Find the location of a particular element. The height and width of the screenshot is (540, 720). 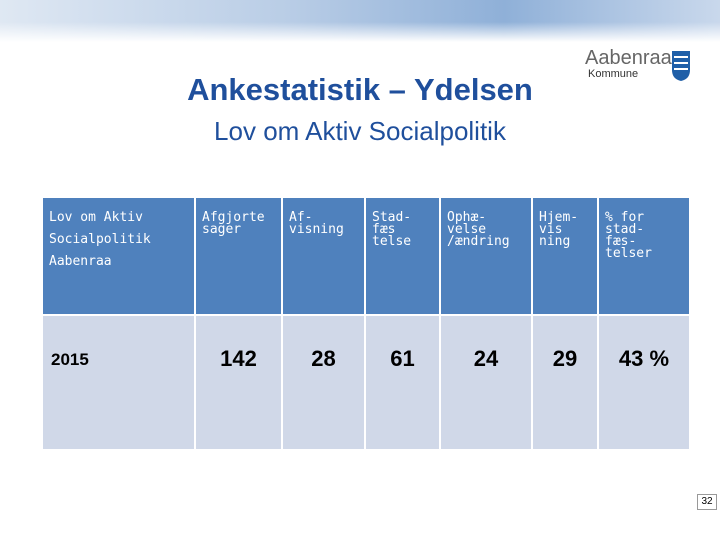

data-cell: 28 is located at coordinates (323, 382).